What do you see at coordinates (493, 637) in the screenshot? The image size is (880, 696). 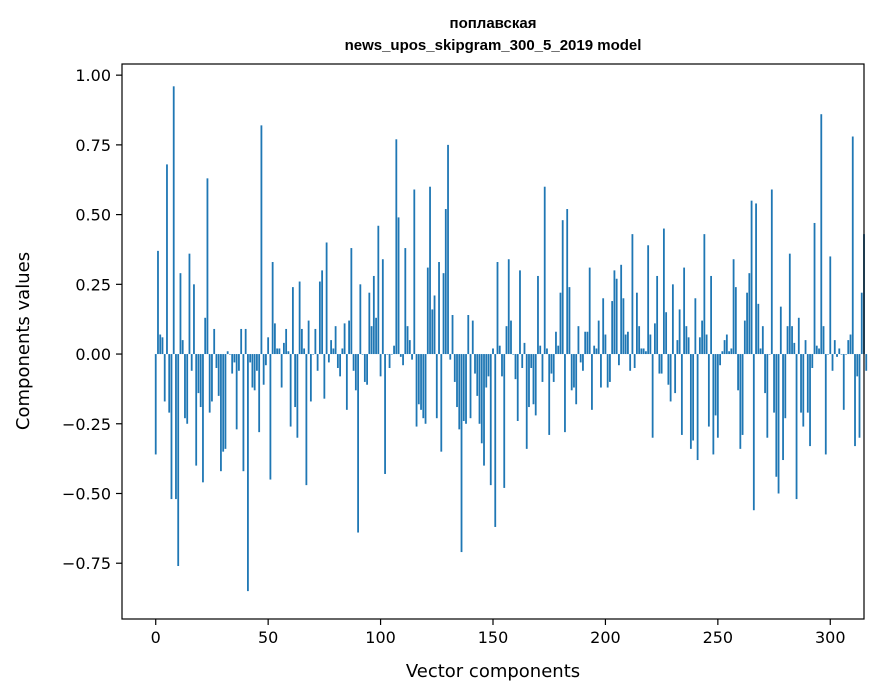 I see `x-tick-label: 150` at bounding box center [493, 637].